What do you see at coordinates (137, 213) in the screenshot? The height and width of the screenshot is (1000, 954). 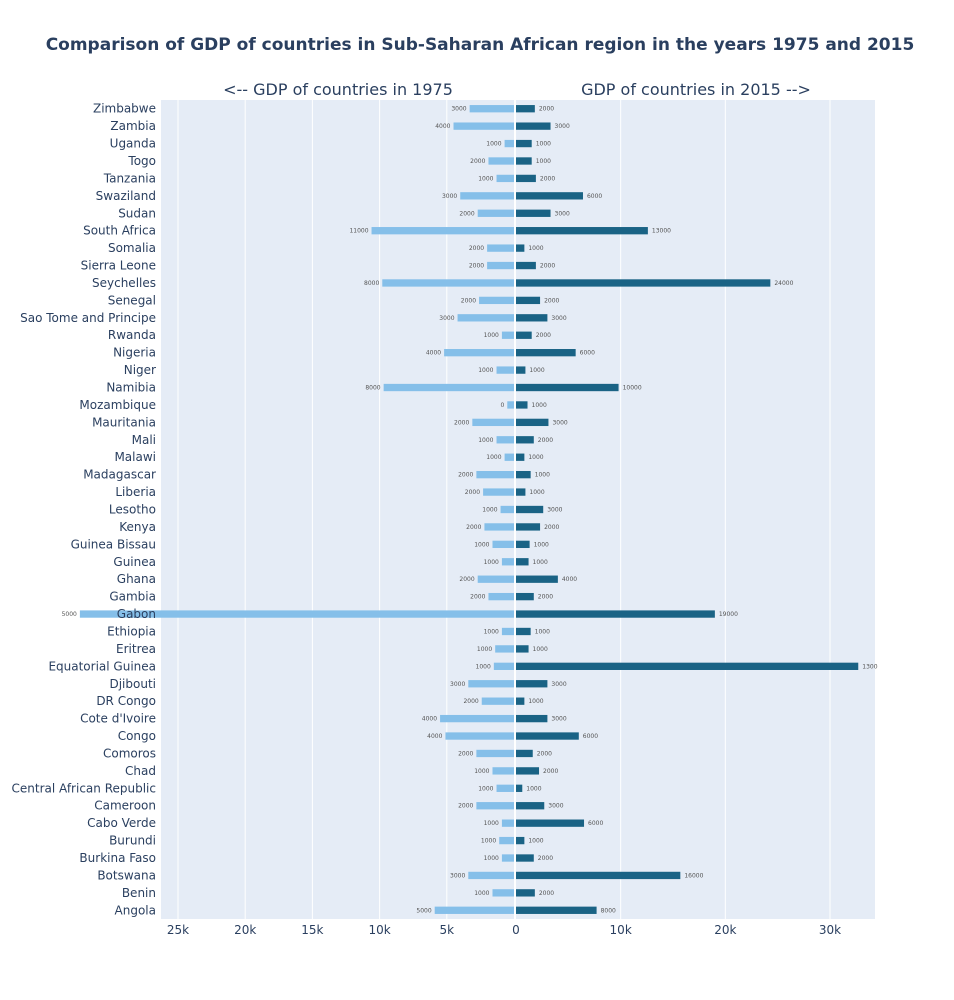 I see `country-label: Sudan` at bounding box center [137, 213].